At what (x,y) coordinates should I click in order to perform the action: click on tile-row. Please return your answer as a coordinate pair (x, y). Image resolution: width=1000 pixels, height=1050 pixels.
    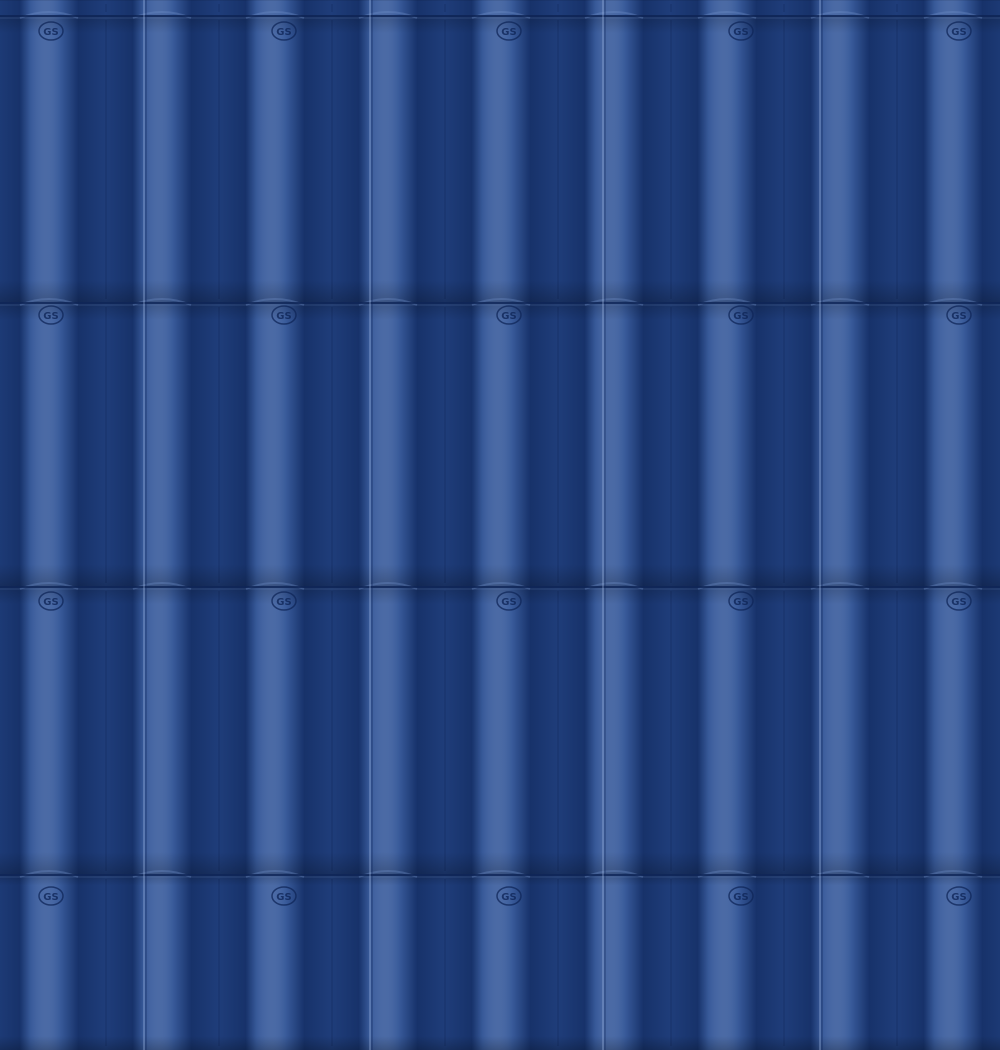
    Looking at the image, I should click on (500, 8).